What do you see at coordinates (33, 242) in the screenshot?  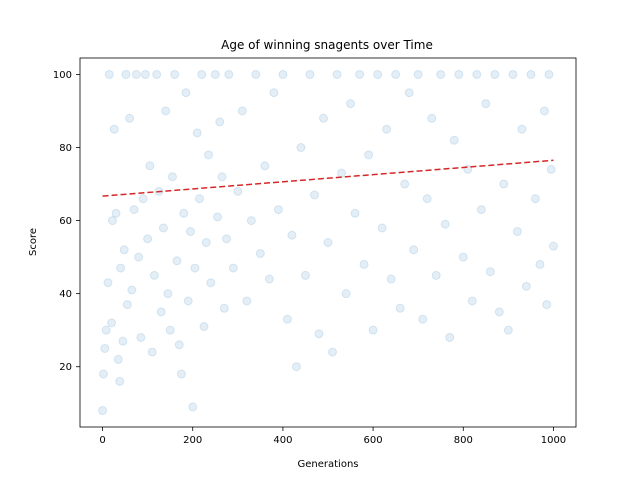 I see `y-axis-label: Score` at bounding box center [33, 242].